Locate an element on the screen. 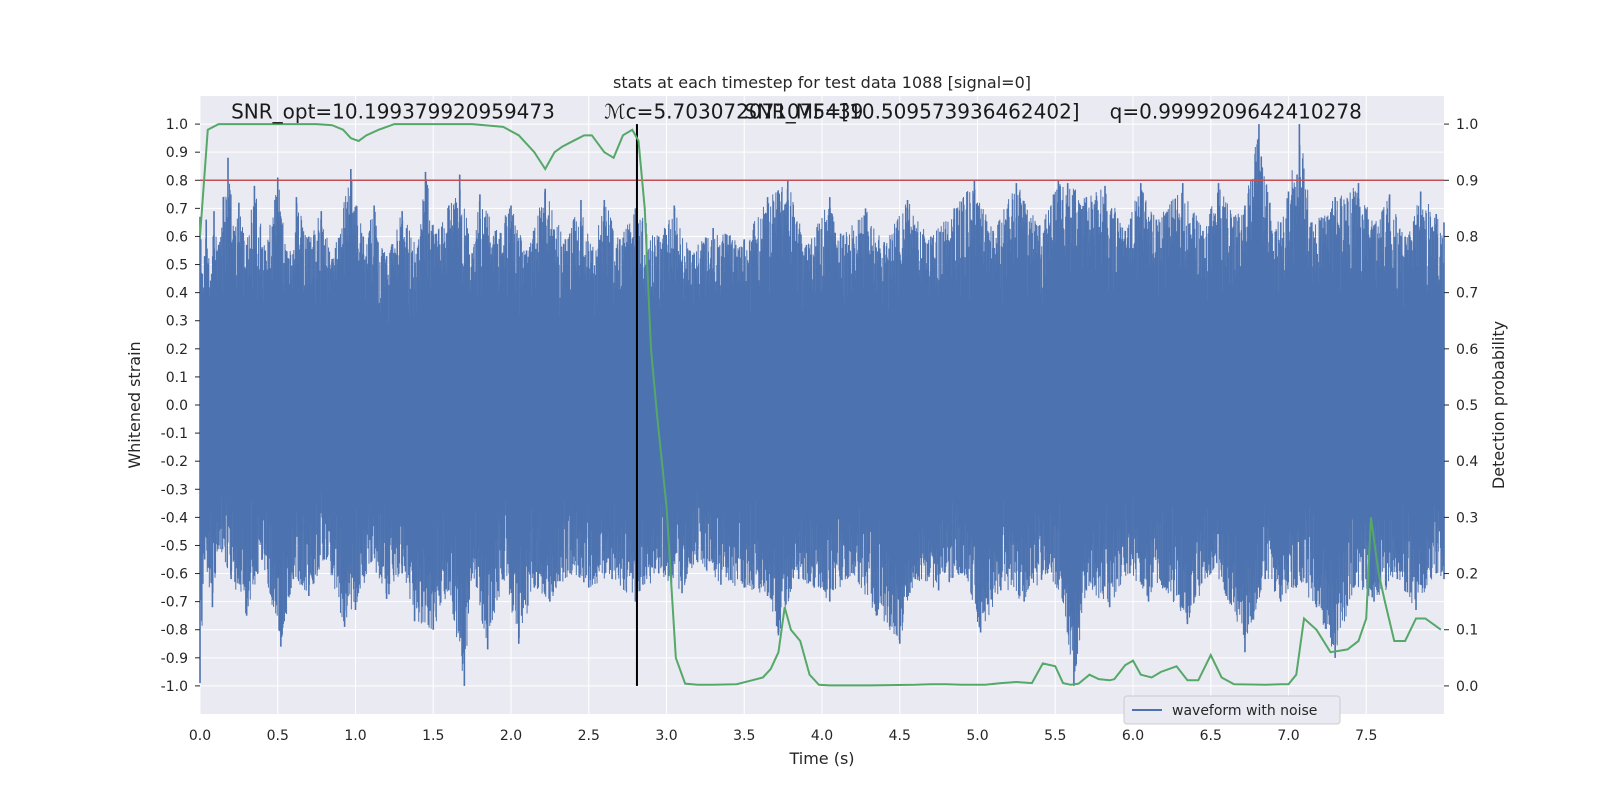 The height and width of the screenshot is (800, 1600). y-right-tick-label: 0.4 is located at coordinates (1467, 462).